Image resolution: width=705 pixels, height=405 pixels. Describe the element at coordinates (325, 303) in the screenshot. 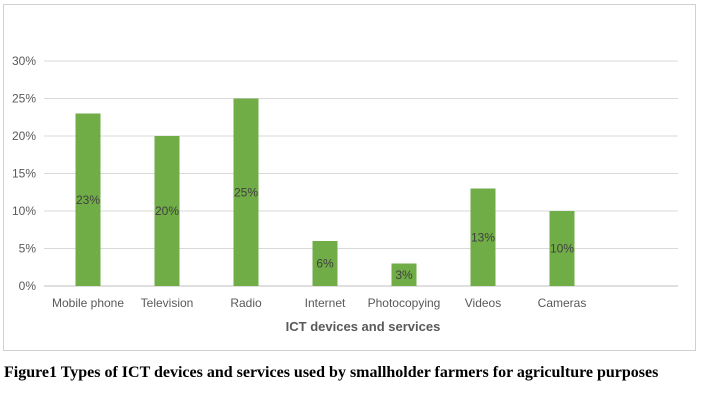

I see `category-label: Internet` at that location.